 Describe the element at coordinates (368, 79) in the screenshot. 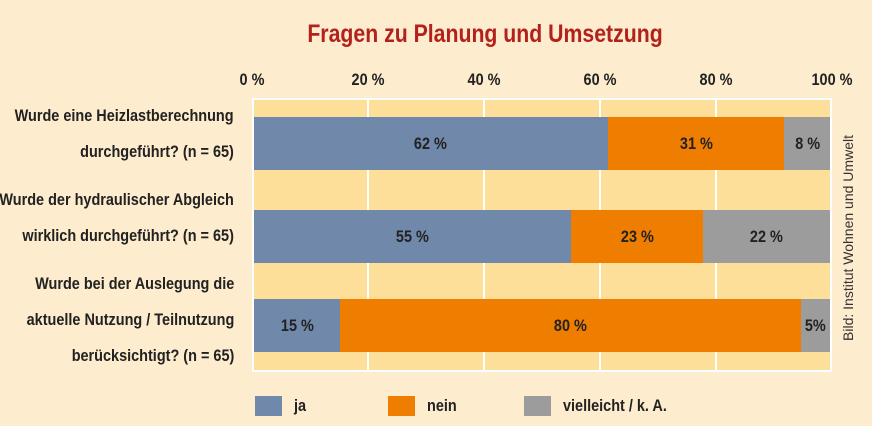

I see `x-tick-label: 20 %` at that location.